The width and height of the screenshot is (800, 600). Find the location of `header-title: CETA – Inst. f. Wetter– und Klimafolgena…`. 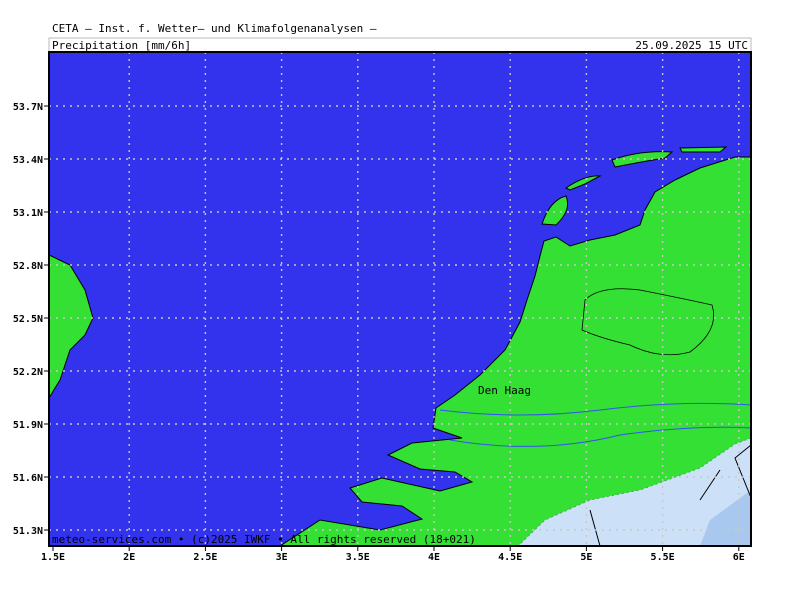

header-title: CETA – Inst. f. Wetter– und Klimafolgena… is located at coordinates (214, 28).